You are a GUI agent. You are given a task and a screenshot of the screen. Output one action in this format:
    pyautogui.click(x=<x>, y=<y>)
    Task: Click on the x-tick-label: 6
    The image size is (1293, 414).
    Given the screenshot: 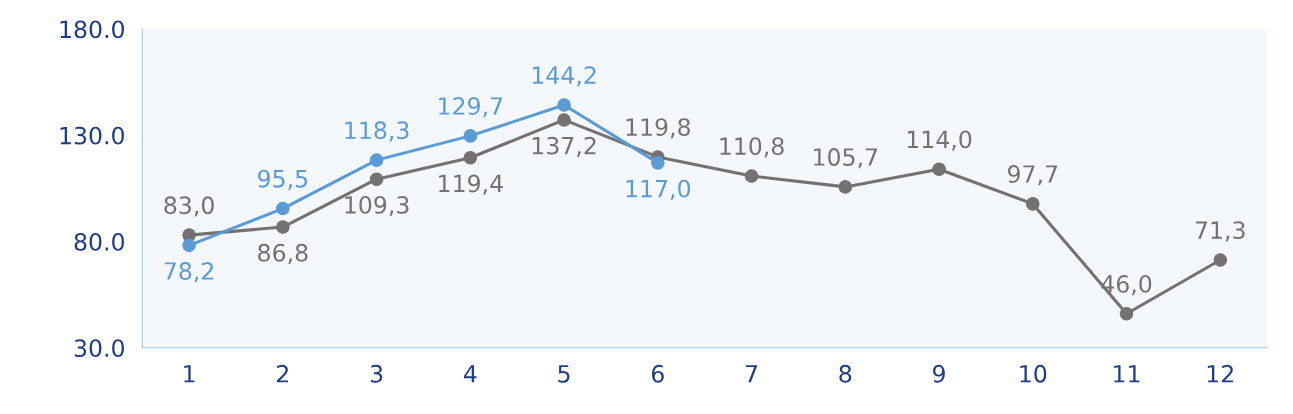 What is the action you would take?
    pyautogui.click(x=657, y=373)
    